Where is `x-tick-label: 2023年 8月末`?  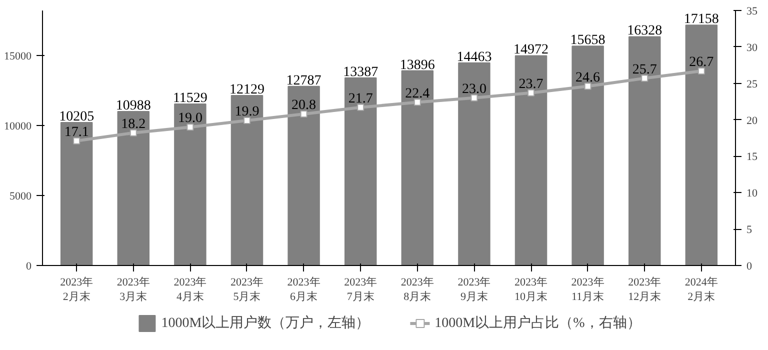 x-tick-label: 2023年 8月末 is located at coordinates (417, 289).